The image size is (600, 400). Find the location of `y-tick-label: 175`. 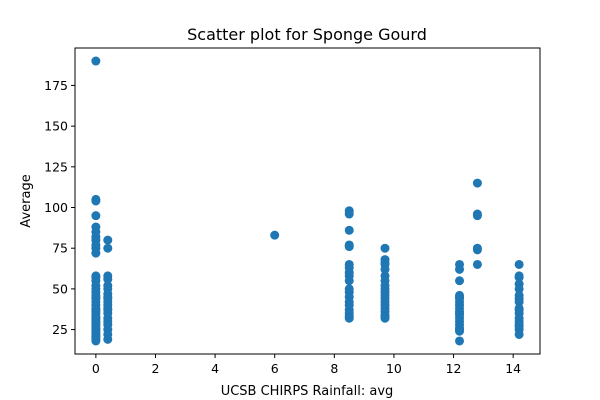

y-tick-label: 175 is located at coordinates (56, 85).